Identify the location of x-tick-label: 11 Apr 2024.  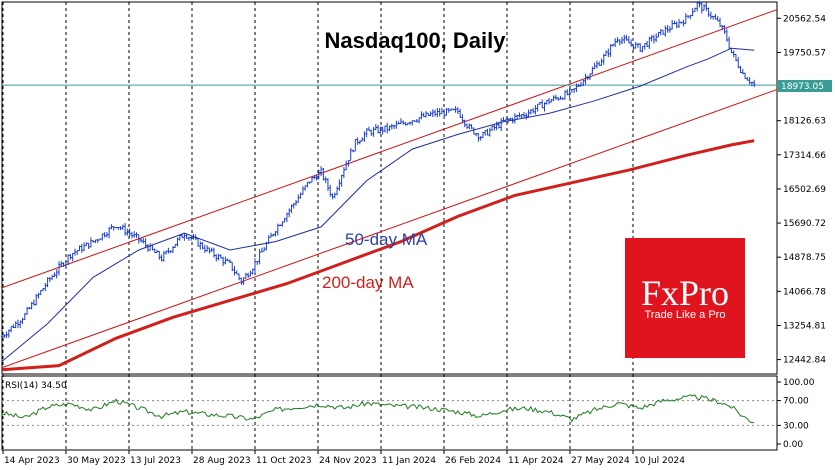
(536, 461).